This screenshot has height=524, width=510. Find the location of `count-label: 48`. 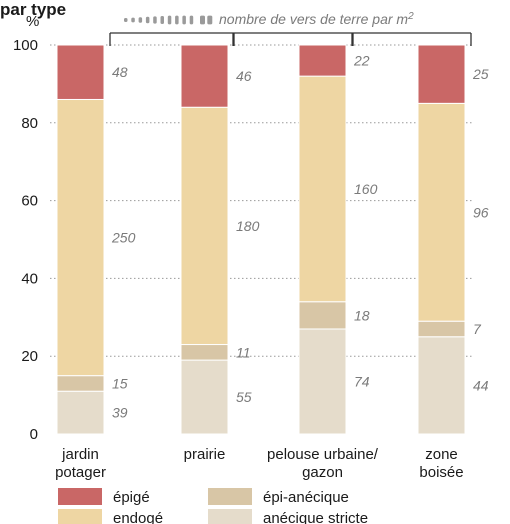

count-label: 48 is located at coordinates (120, 72).